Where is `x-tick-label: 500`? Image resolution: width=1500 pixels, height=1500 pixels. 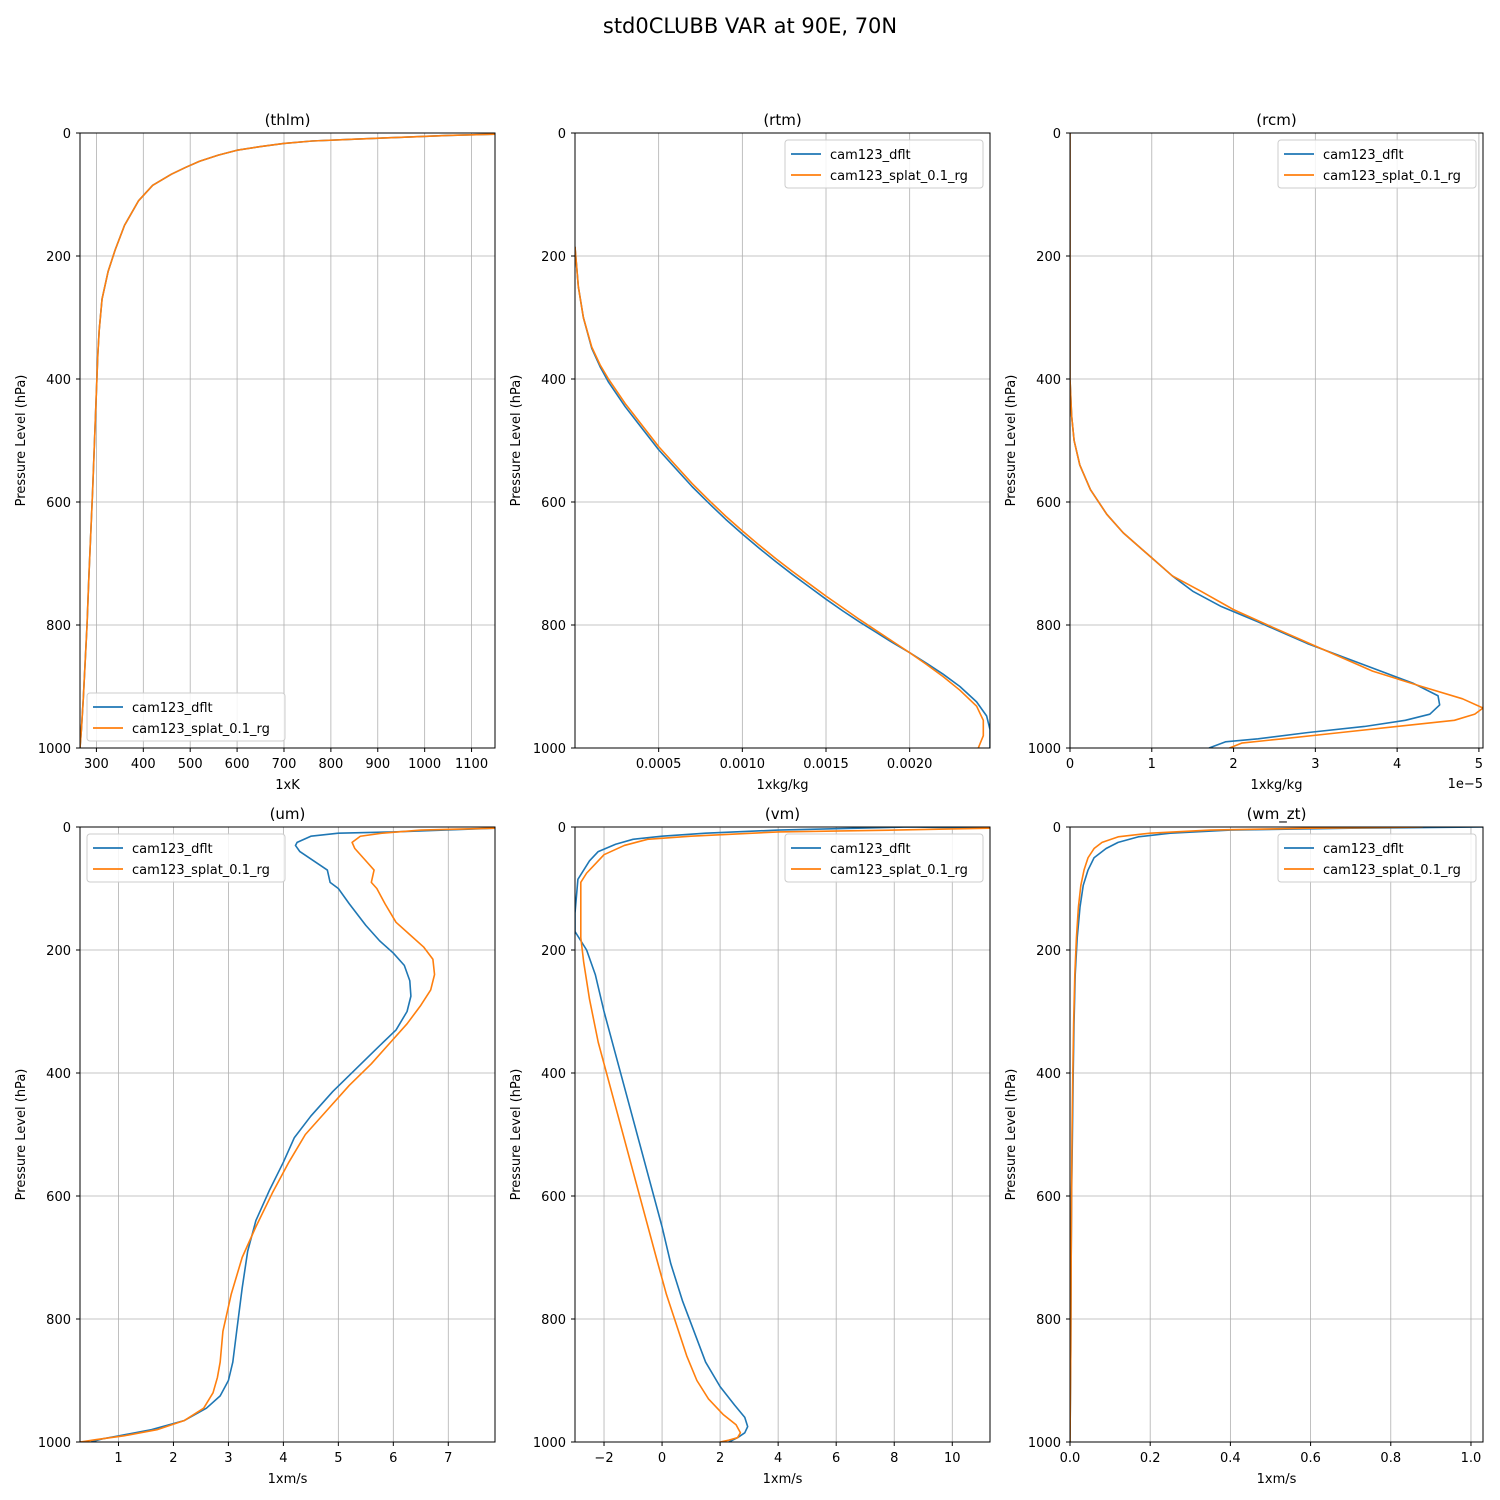 x-tick-label: 500 is located at coordinates (190, 764).